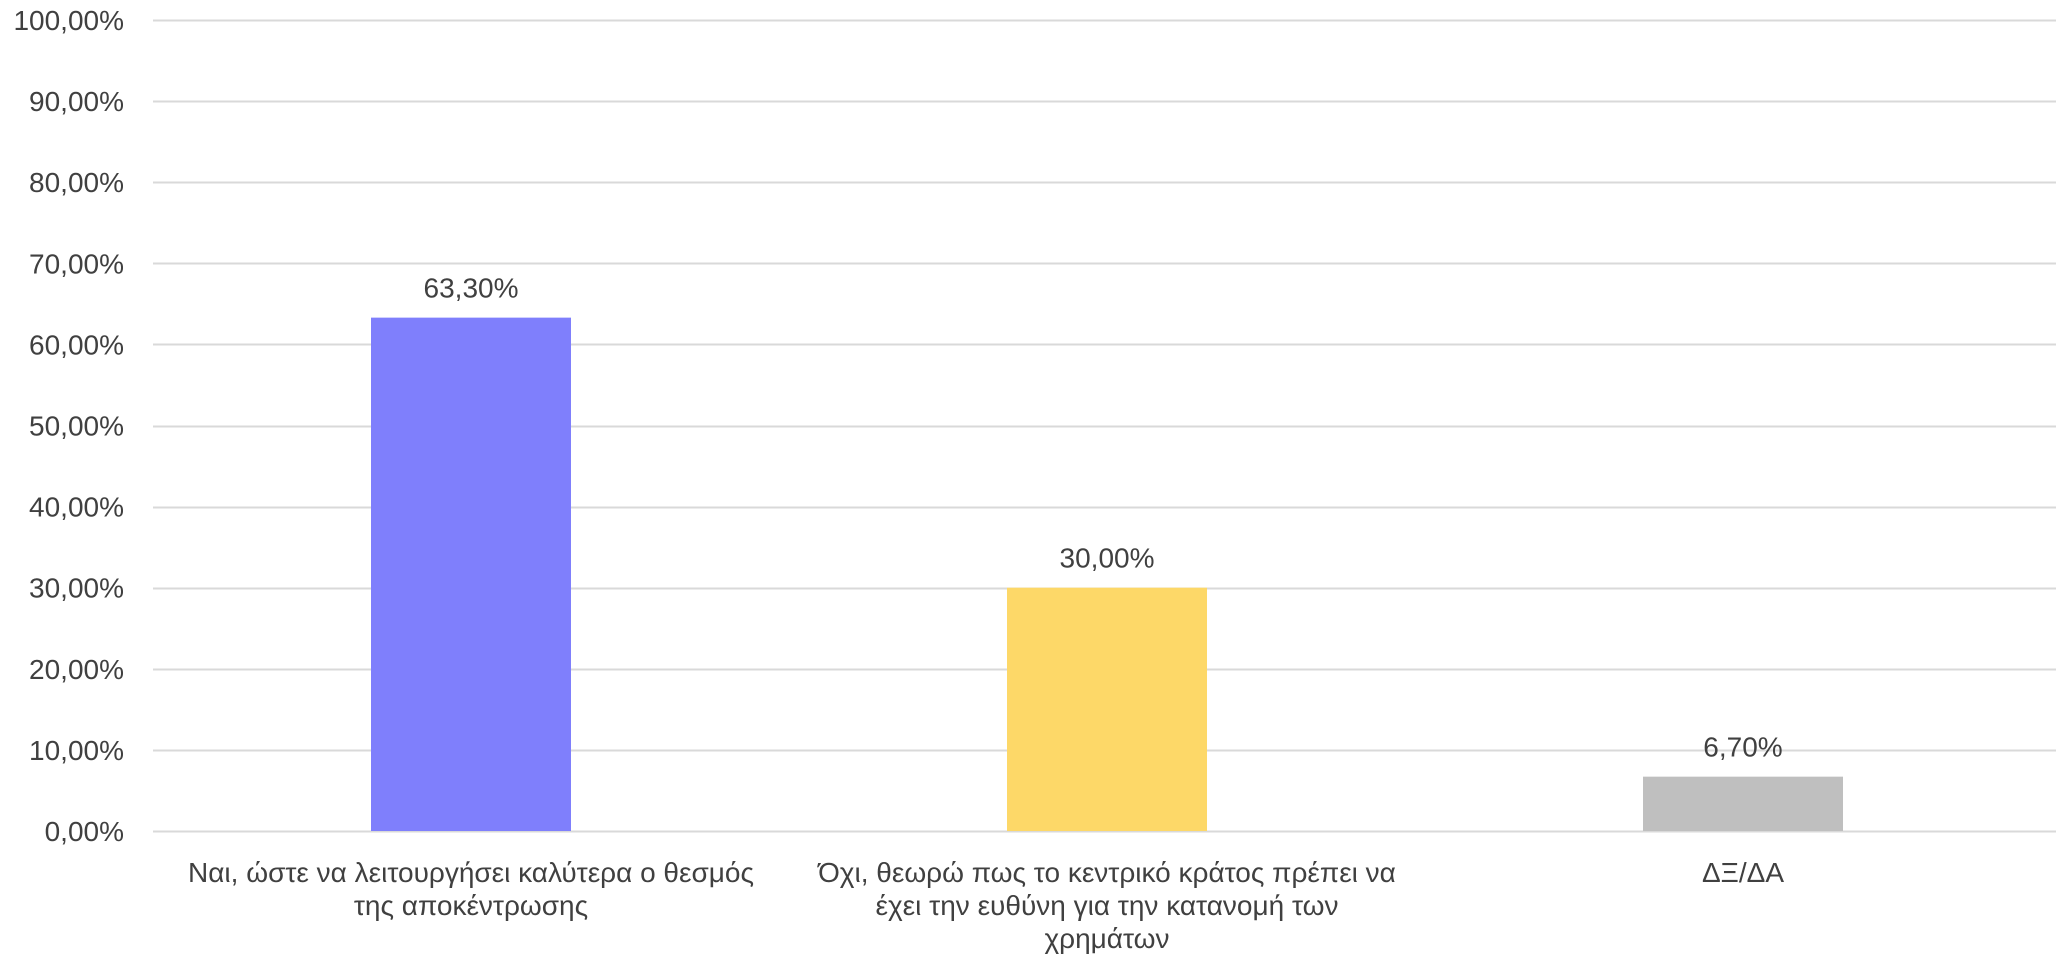 The height and width of the screenshot is (968, 2056). Describe the element at coordinates (68, 20) in the screenshot. I see `y-tick-label: 100,00%` at that location.